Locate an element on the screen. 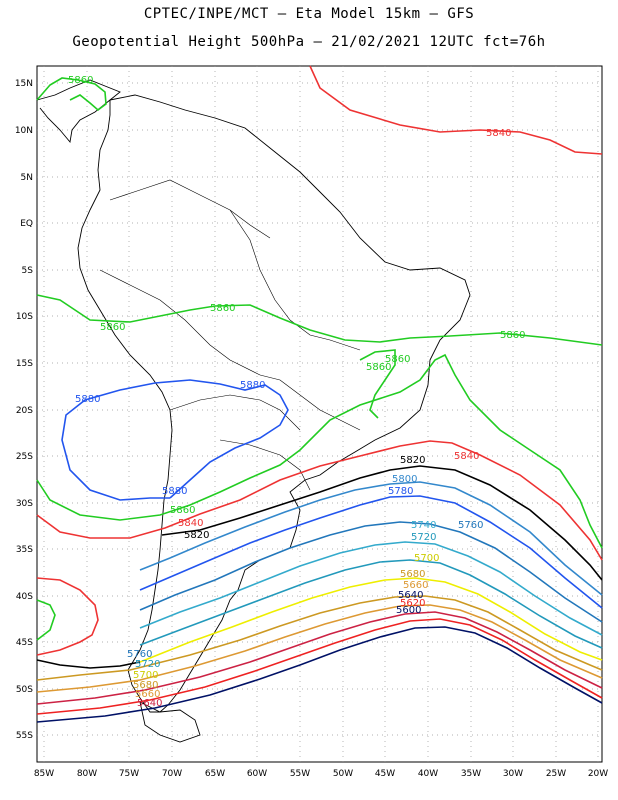  lon-label: 65W is located at coordinates (215, 774).